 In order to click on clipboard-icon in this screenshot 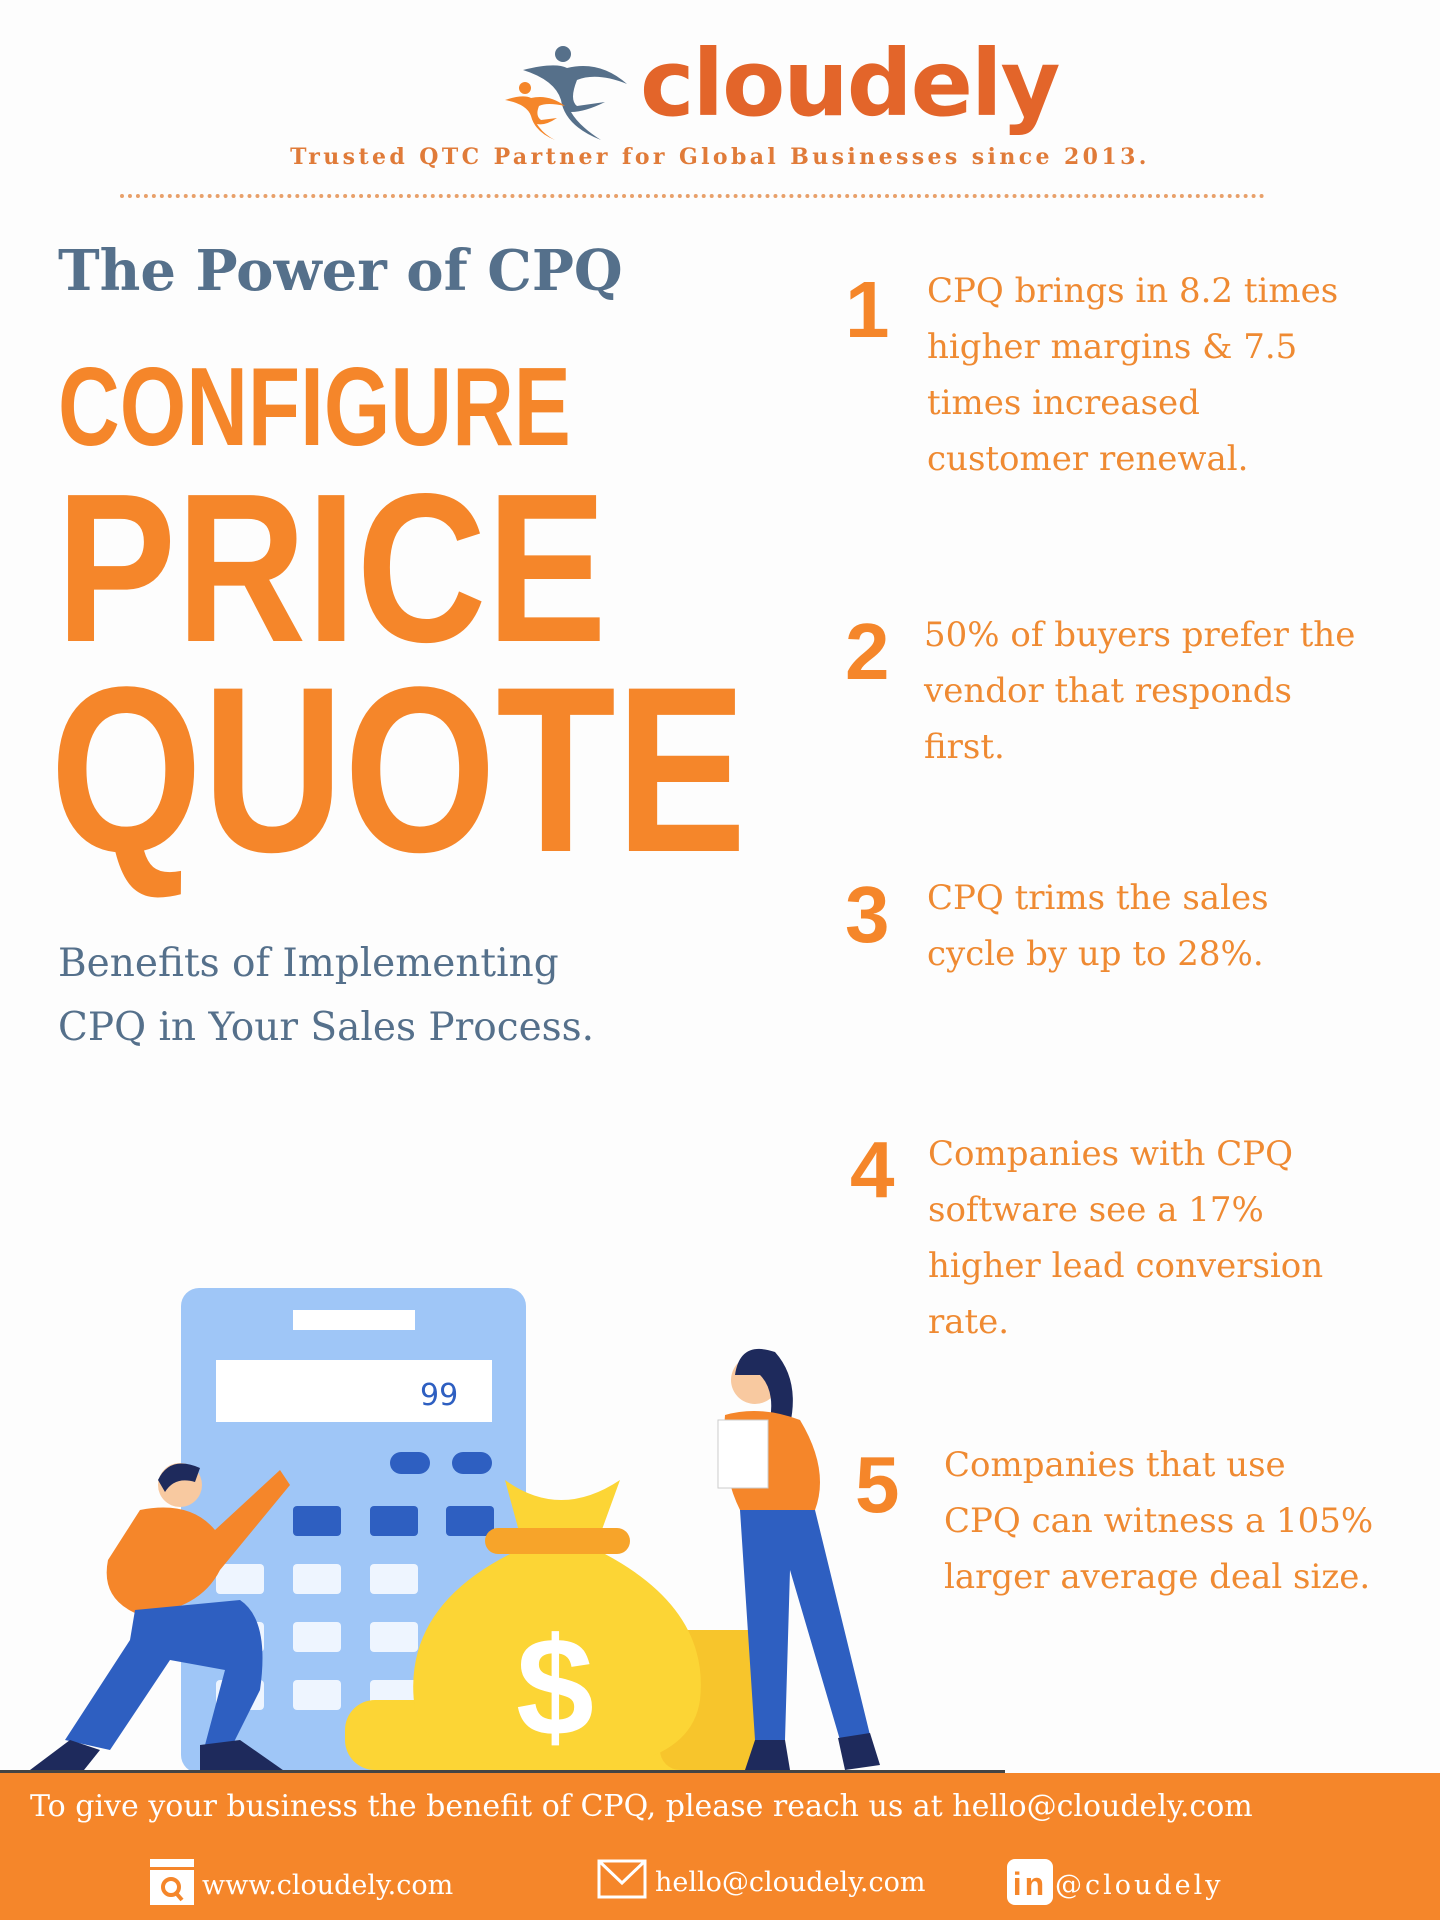, I will do `click(743, 1454)`.